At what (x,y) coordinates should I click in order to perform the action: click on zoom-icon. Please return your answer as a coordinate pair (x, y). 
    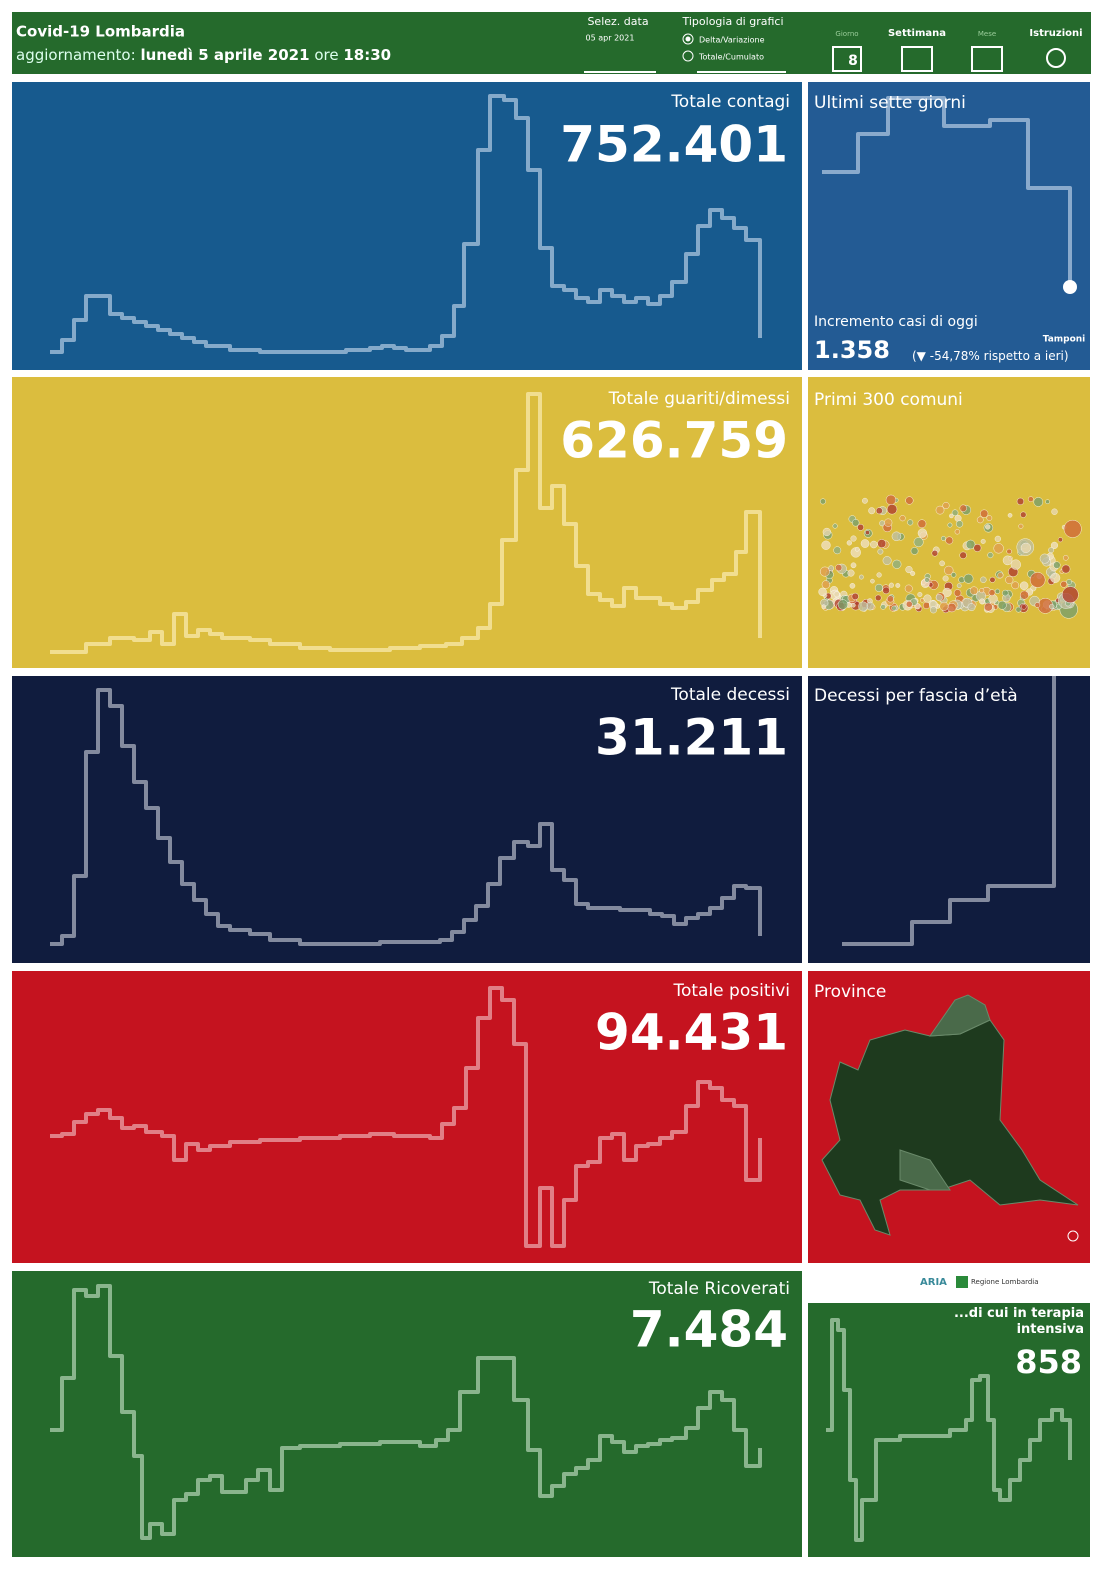
    Looking at the image, I should click on (1073, 1236).